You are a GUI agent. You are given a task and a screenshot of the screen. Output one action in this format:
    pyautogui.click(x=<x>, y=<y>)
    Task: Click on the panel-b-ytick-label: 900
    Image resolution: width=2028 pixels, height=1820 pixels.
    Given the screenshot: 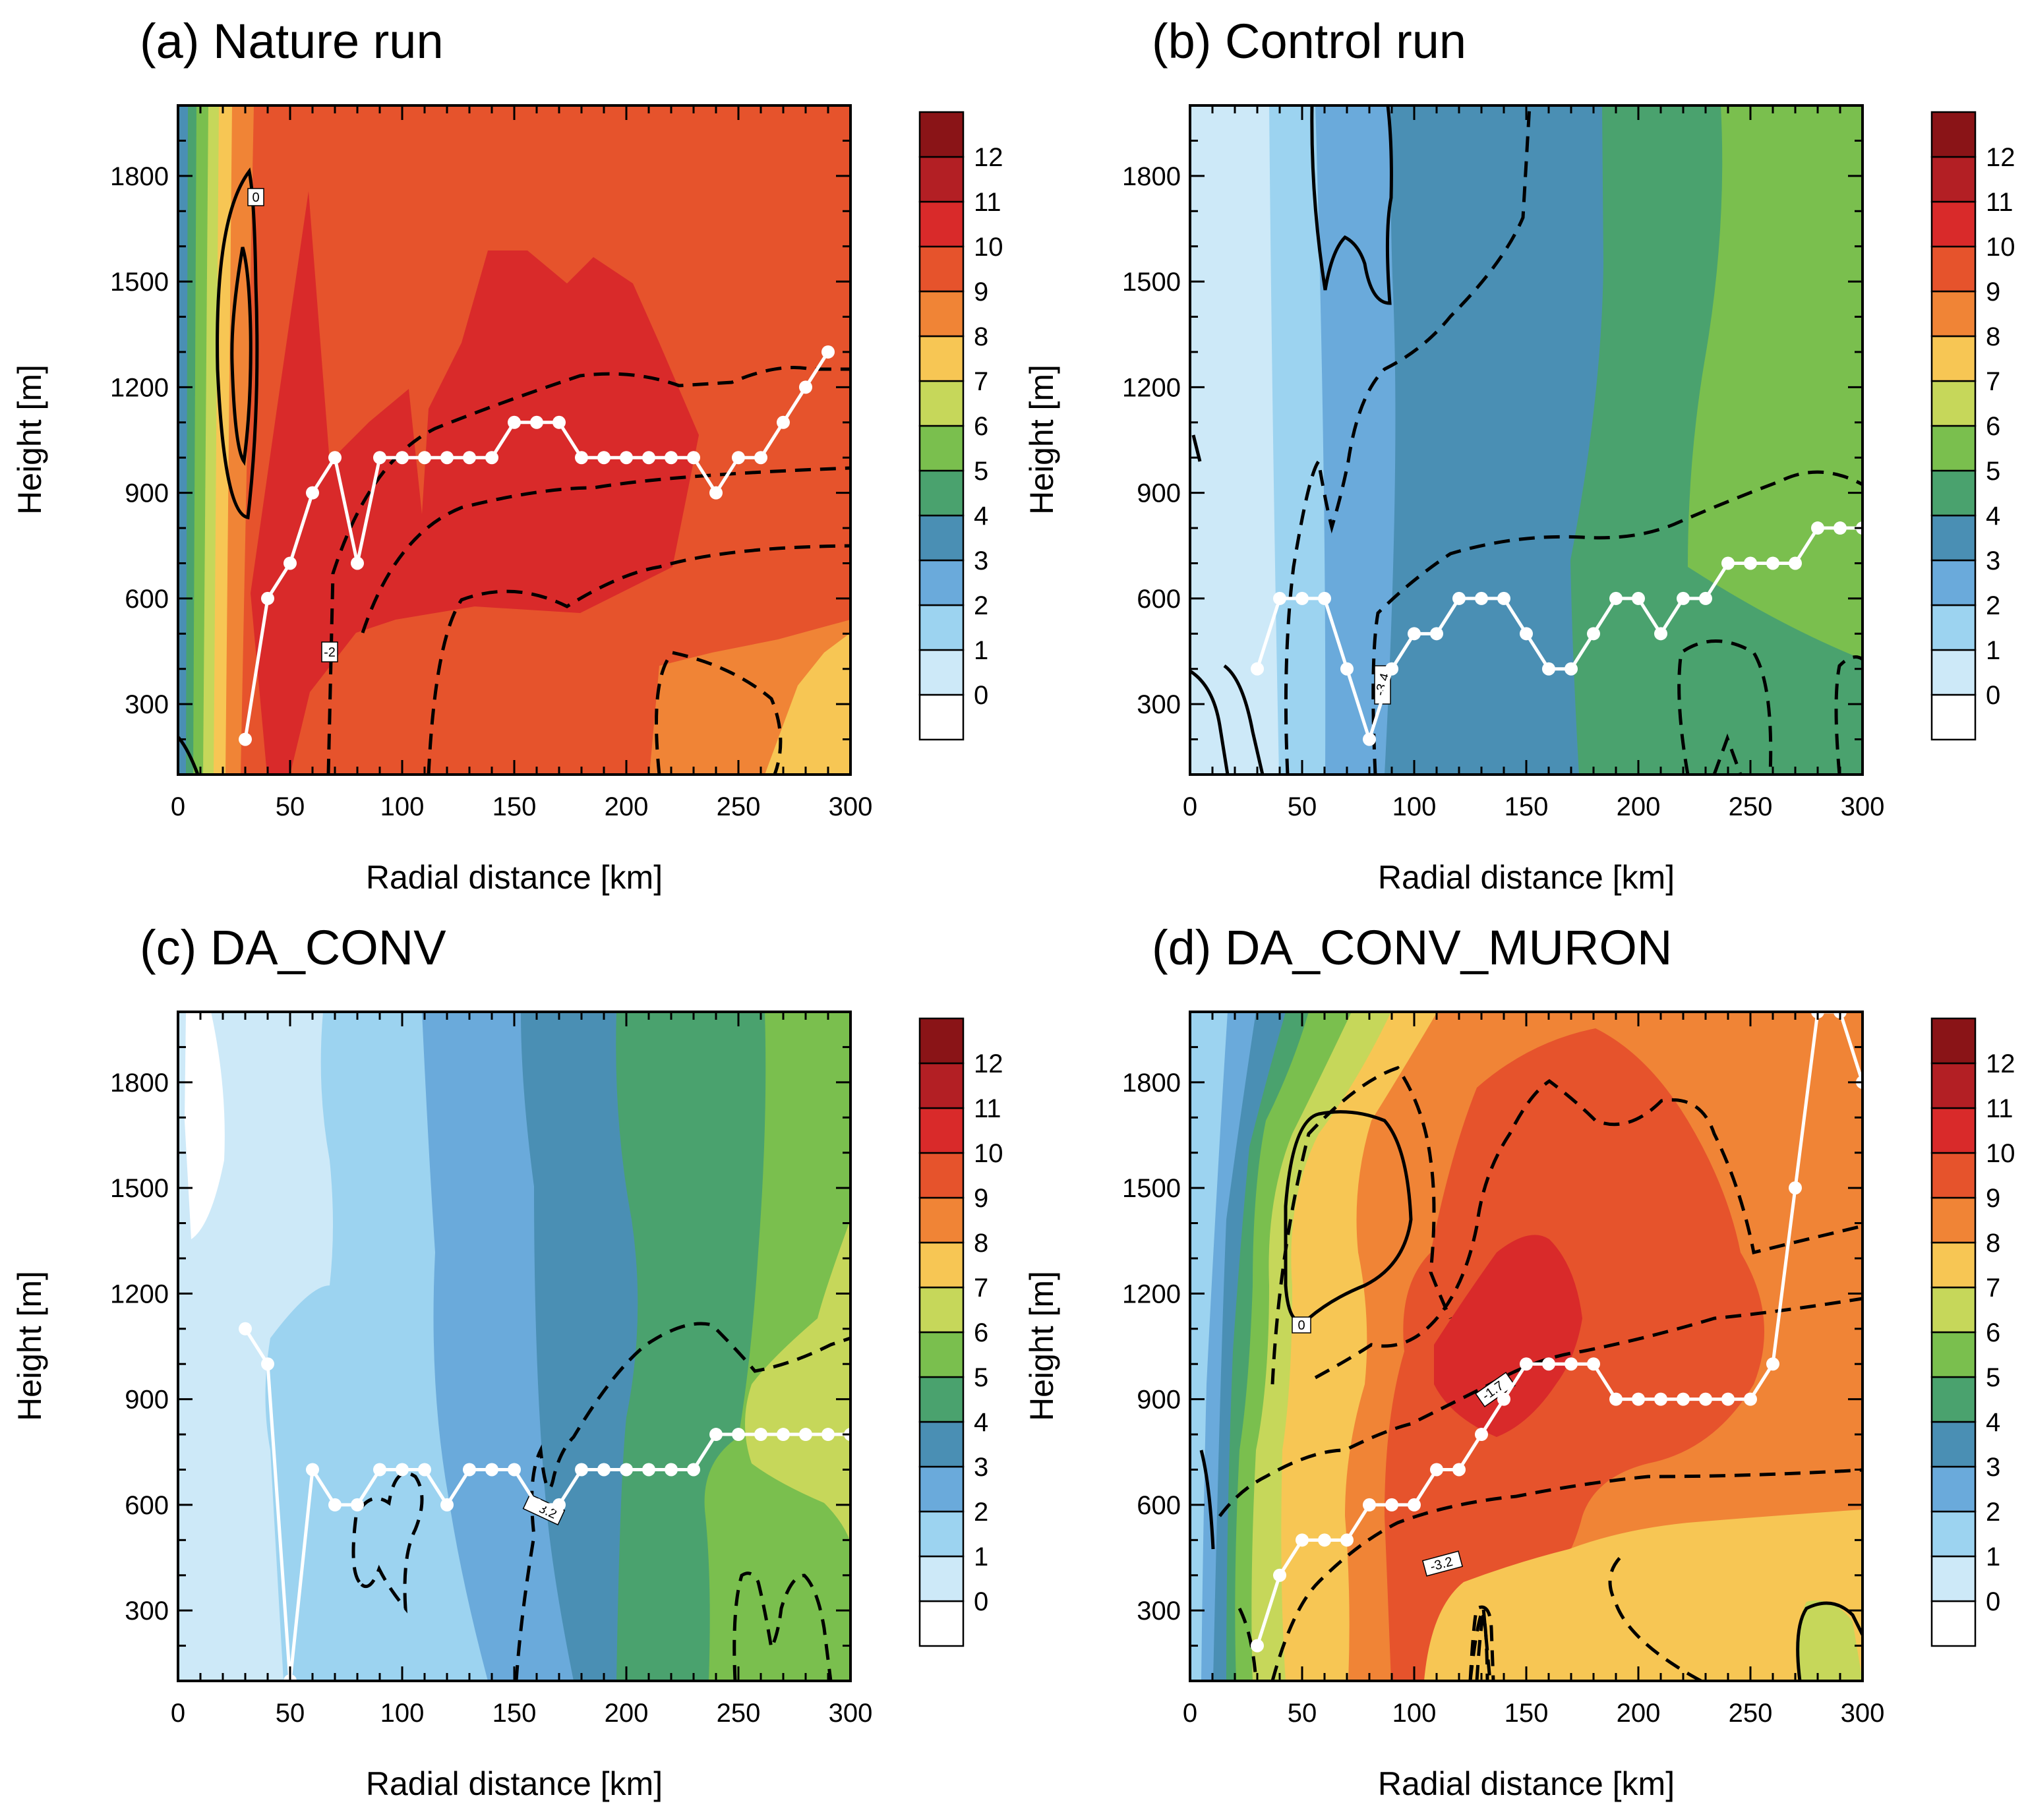 What is the action you would take?
    pyautogui.click(x=1159, y=493)
    